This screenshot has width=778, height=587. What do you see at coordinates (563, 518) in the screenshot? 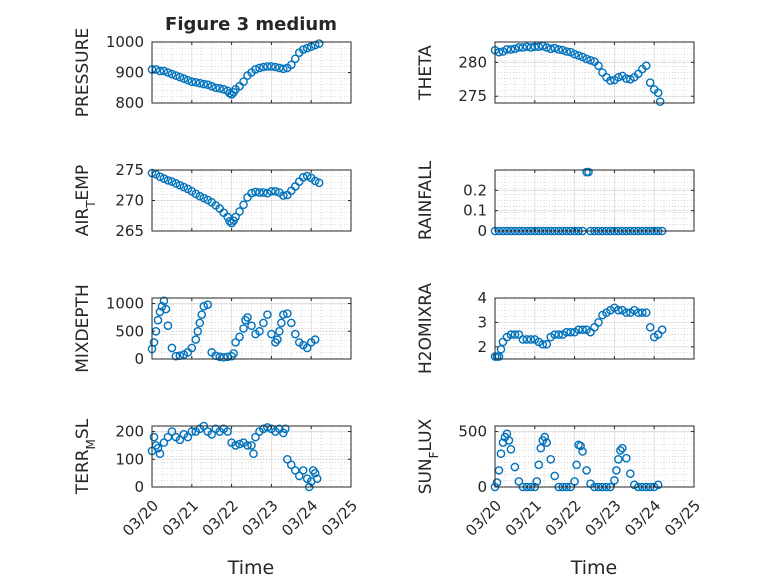
I see `x-tick-label: 03/22` at bounding box center [563, 518].